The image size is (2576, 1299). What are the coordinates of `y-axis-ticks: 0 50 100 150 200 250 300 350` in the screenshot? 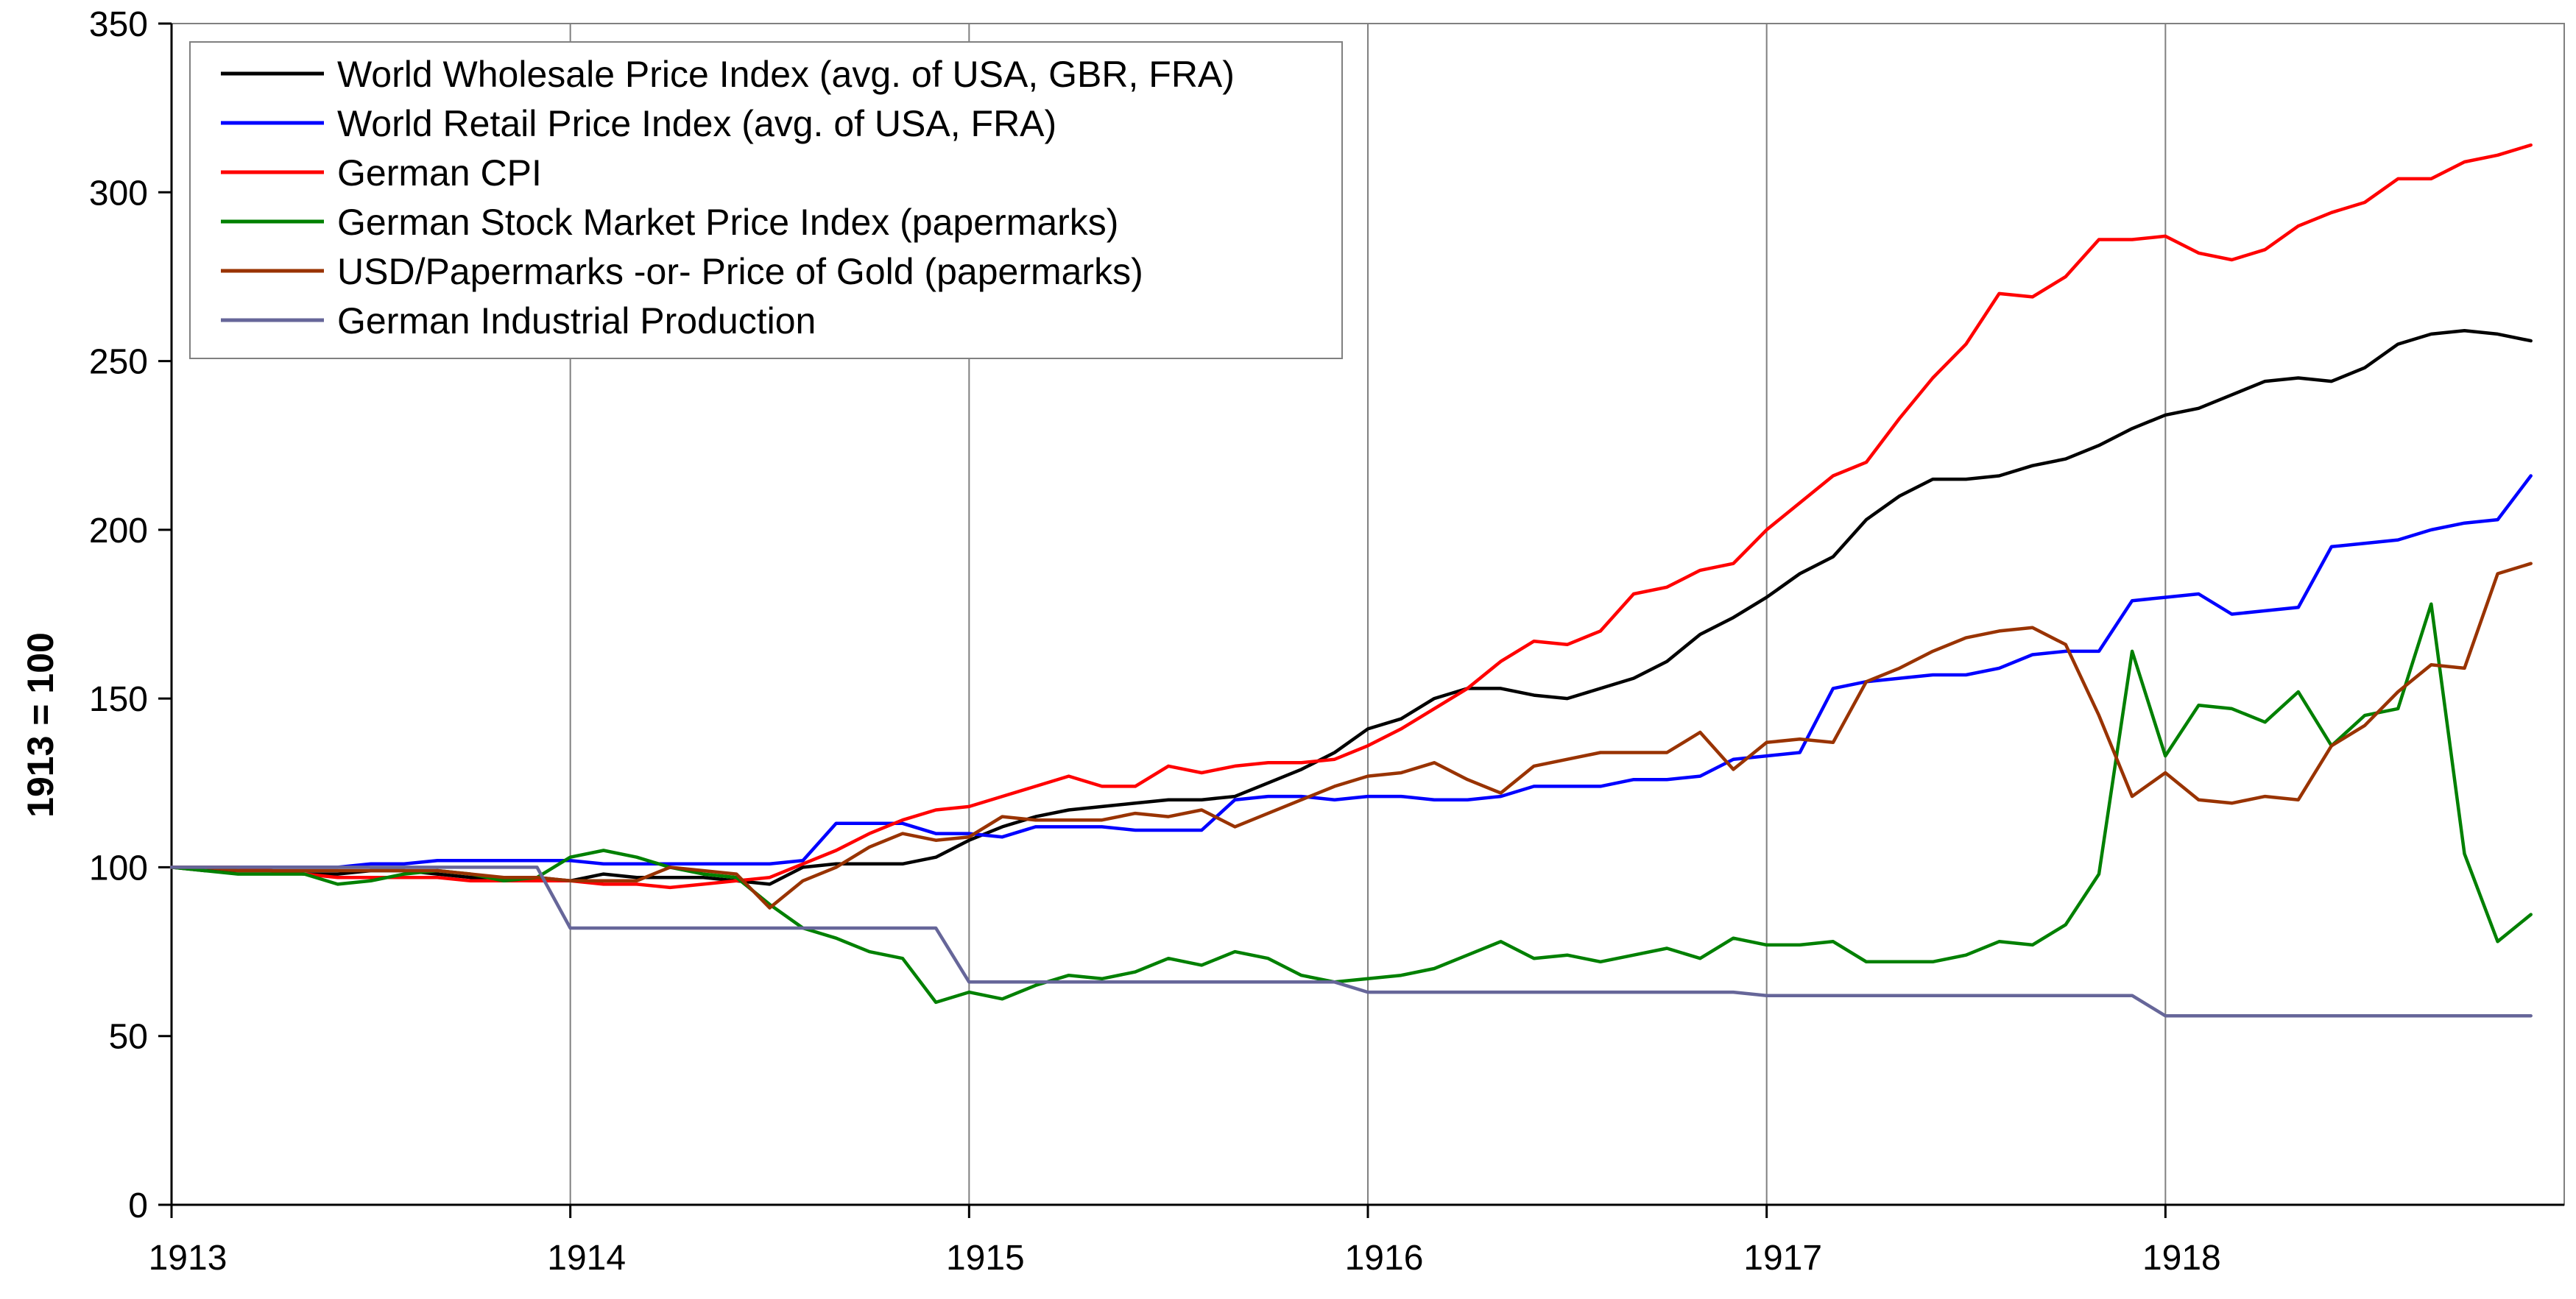 It's located at (130, 615).